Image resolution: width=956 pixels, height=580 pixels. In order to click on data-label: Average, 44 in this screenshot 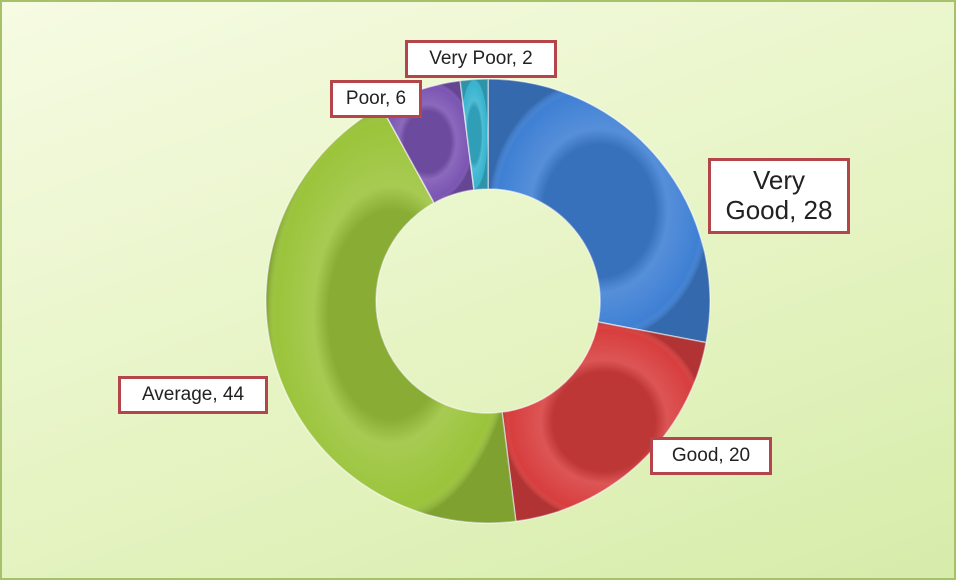, I will do `click(193, 395)`.